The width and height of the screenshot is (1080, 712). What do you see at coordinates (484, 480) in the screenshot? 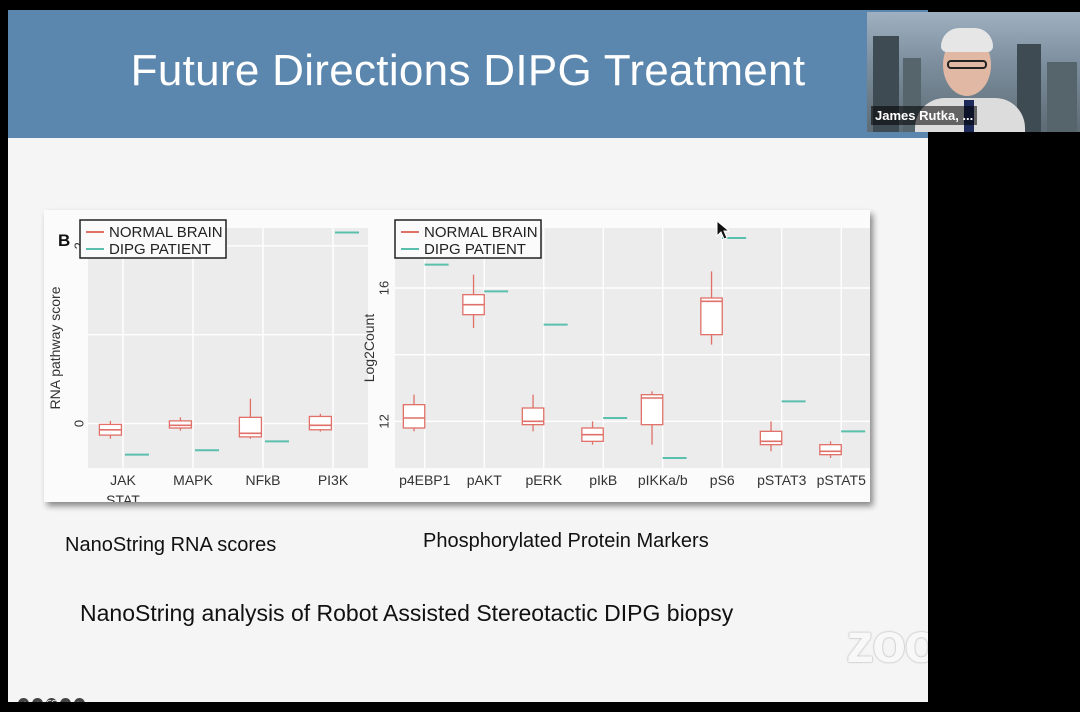
I see `x-tick-label: pAKT` at bounding box center [484, 480].